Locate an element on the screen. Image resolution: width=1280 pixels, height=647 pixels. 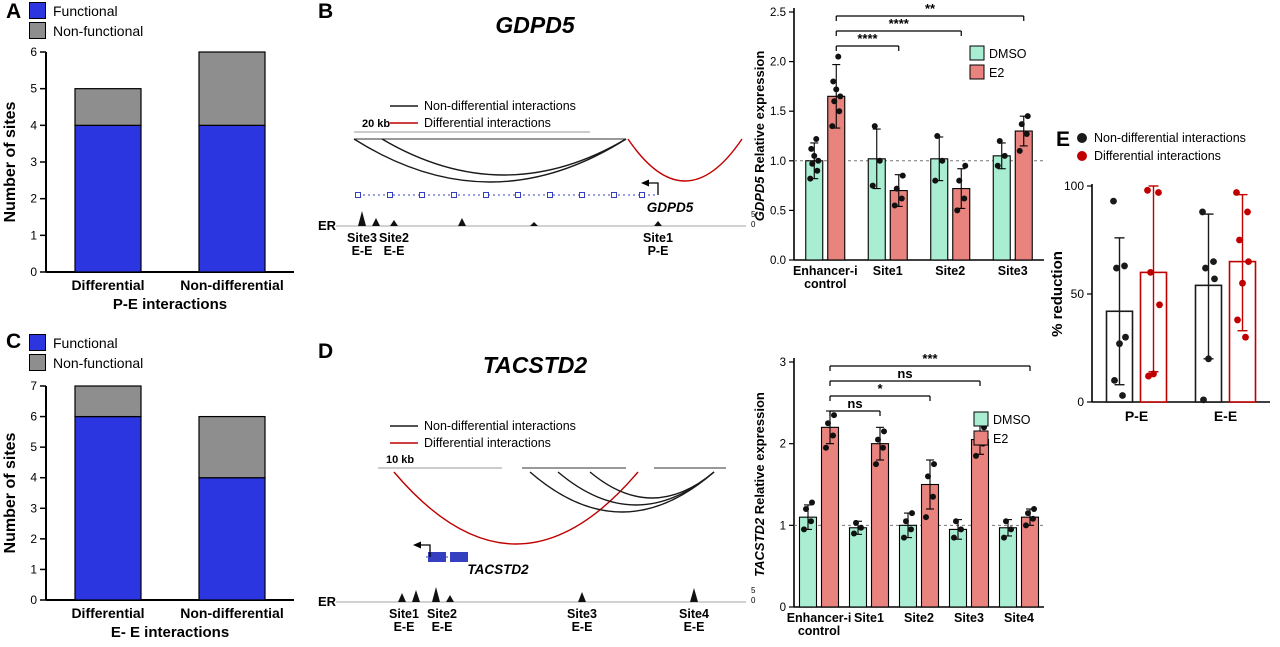
svg-text: Number of sites is located at coordinates (10, 492).